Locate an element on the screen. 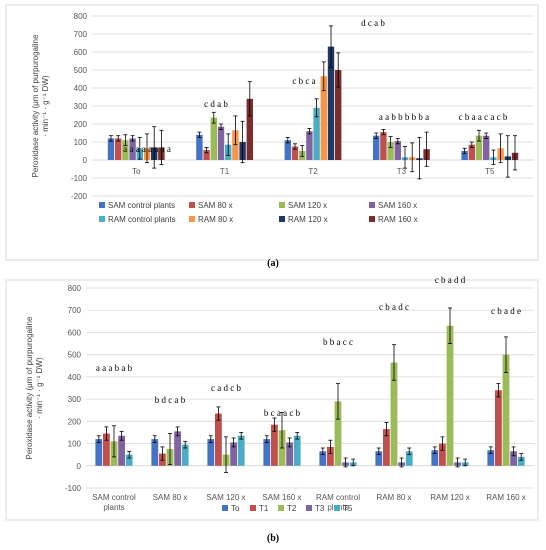 Image resolution: width=546 pixels, height=550 pixels. y-tick-label: 700 is located at coordinates (75, 310).